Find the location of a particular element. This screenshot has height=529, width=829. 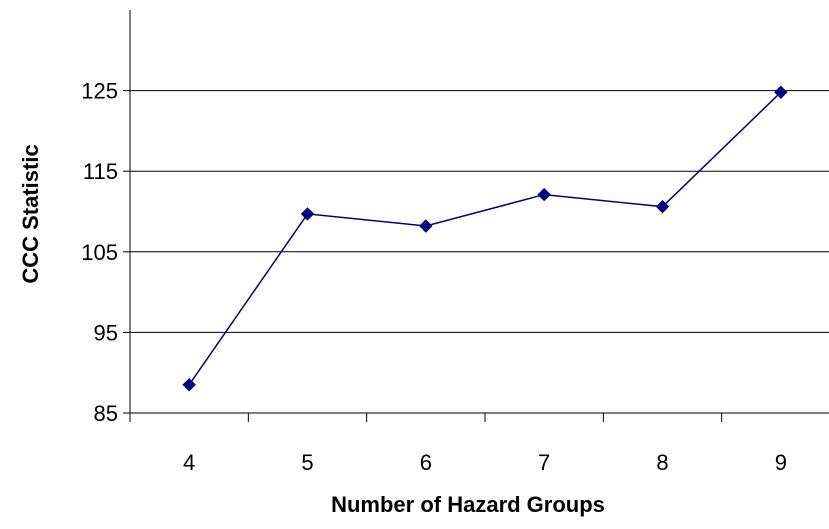

x-tick-label: 7 is located at coordinates (544, 462).